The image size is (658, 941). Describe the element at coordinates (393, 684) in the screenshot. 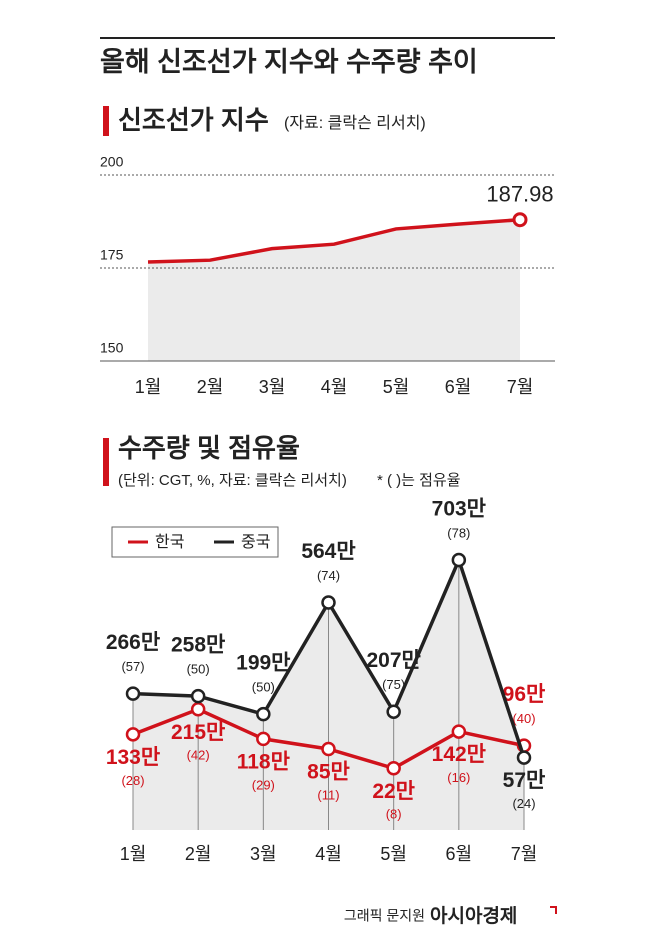

I see `share-label: (75)` at that location.